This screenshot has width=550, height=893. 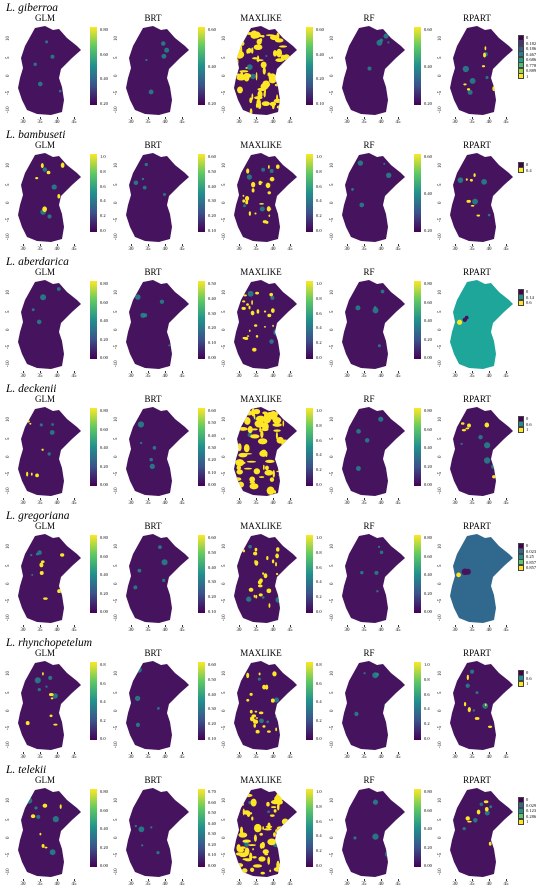 I want to click on colorbar-tick-label: 0.00, so click(x=212, y=357).